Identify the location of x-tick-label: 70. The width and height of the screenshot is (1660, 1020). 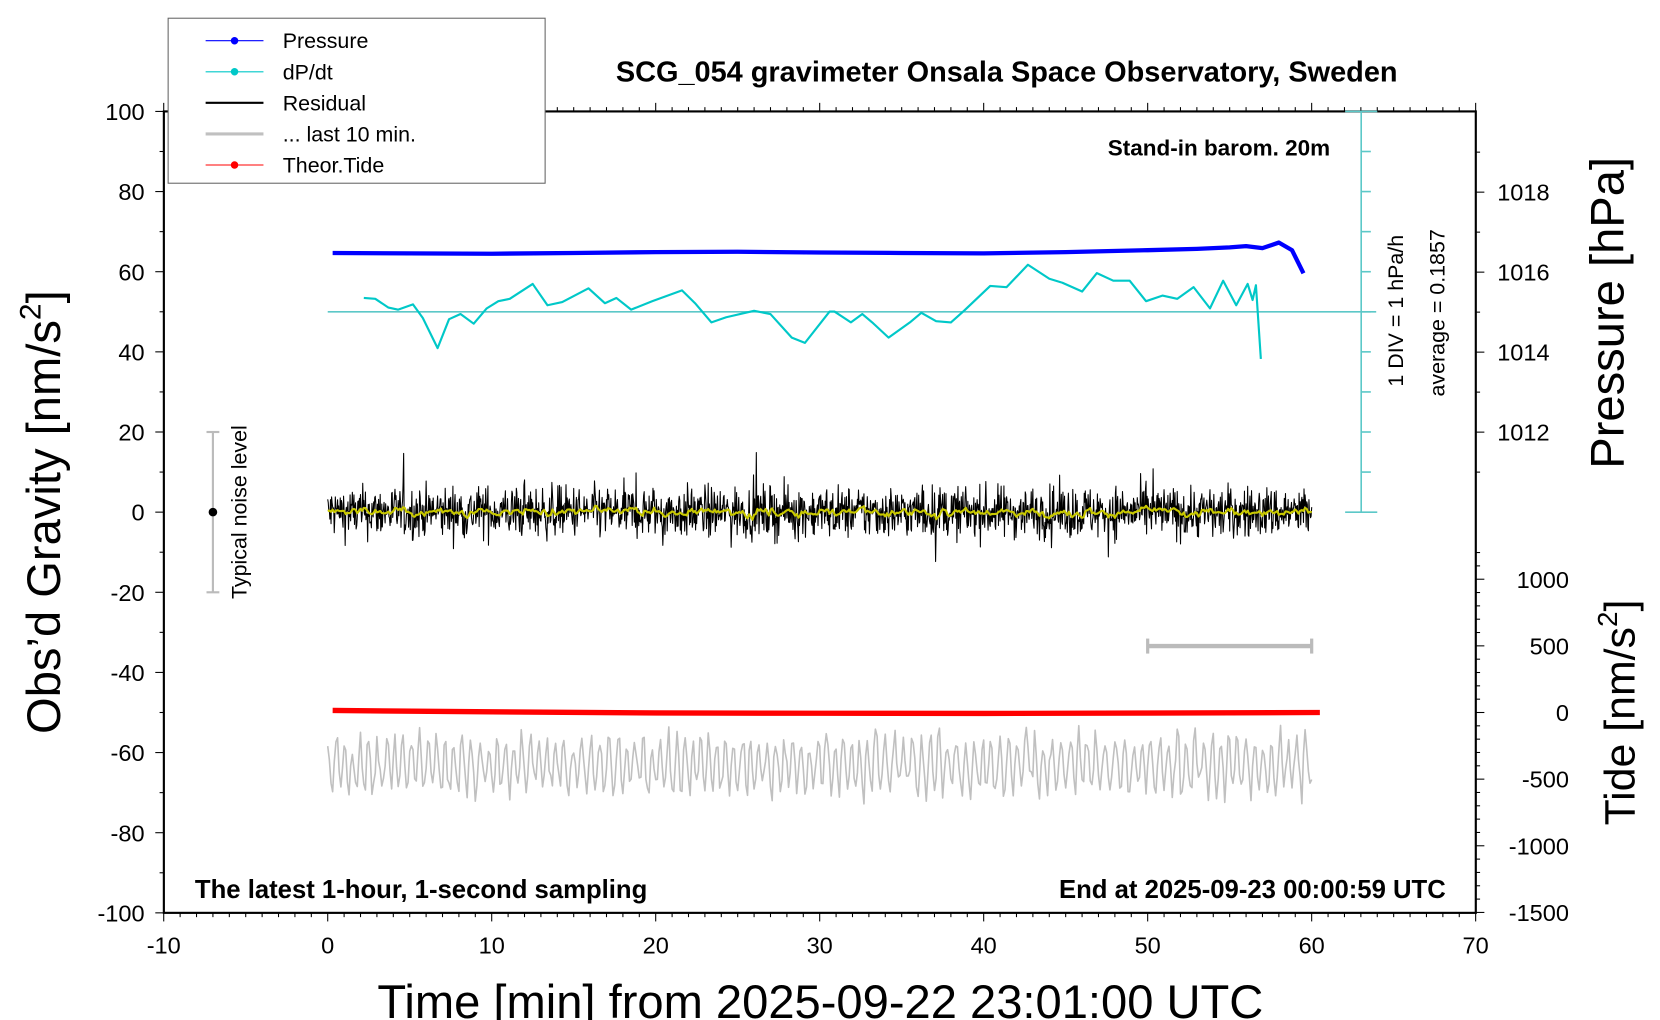
(1476, 946).